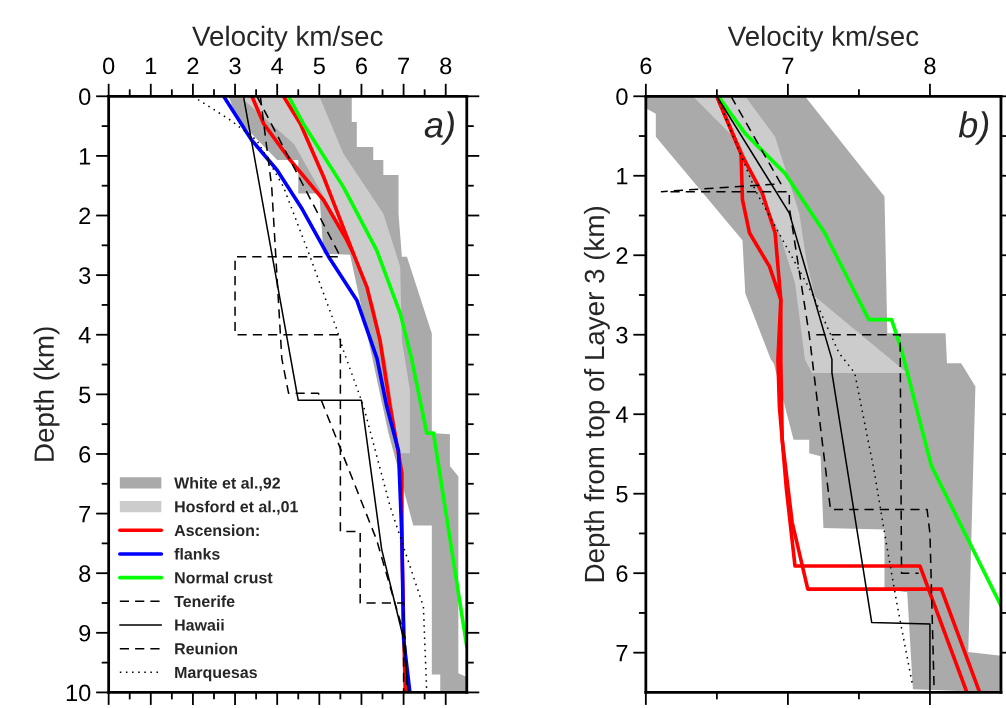  What do you see at coordinates (199, 625) in the screenshot?
I see `legend-label: Hawaii` at bounding box center [199, 625].